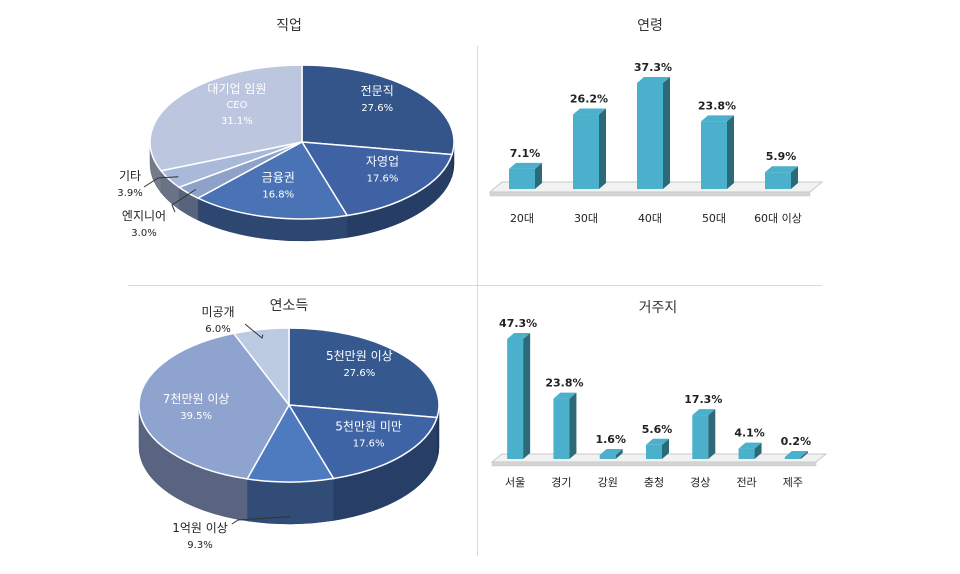 This screenshot has width=960, height=574. I want to click on slice-label: 대기업 임원, so click(236, 89).